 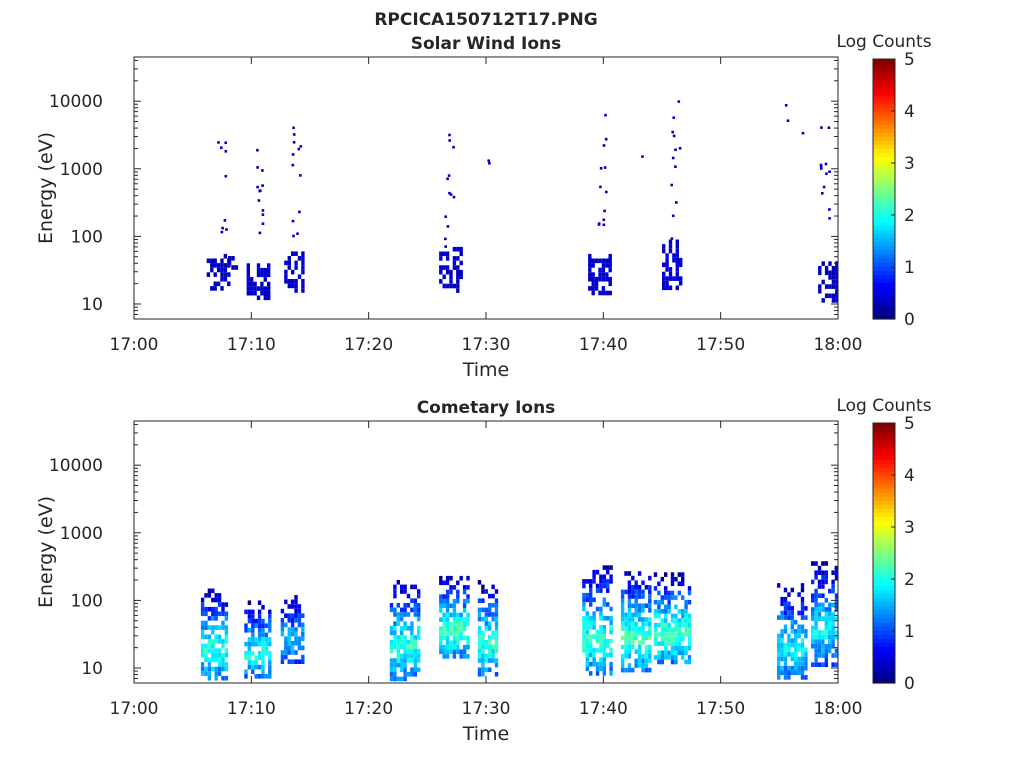 What do you see at coordinates (485, 20) in the screenshot?
I see `figure-title: RPCICA150712T17.PNG` at bounding box center [485, 20].